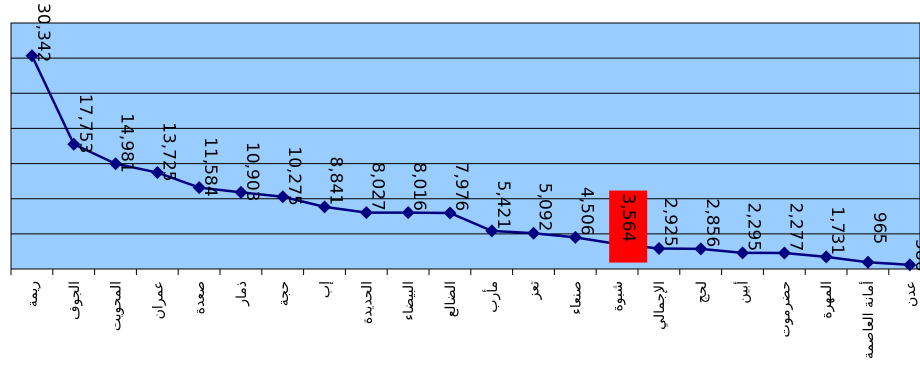 The width and height of the screenshot is (920, 383). I want to click on category-label: الإجمالي, so click(660, 305).